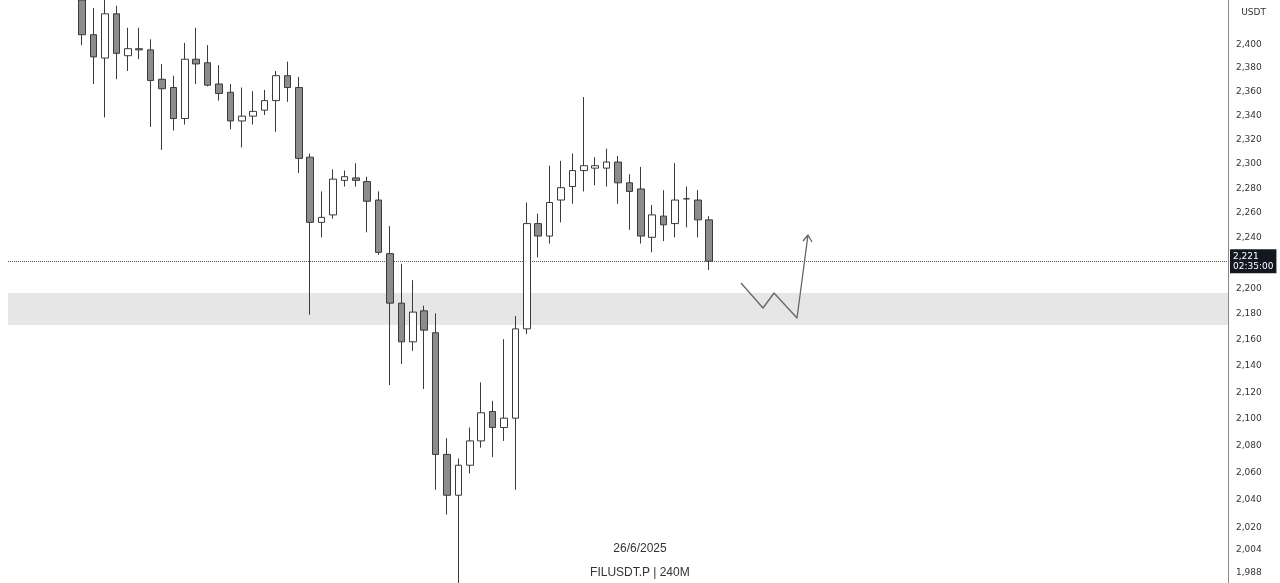  What do you see at coordinates (1249, 163) in the screenshot?
I see `y-tick-label: 2,300` at bounding box center [1249, 163].